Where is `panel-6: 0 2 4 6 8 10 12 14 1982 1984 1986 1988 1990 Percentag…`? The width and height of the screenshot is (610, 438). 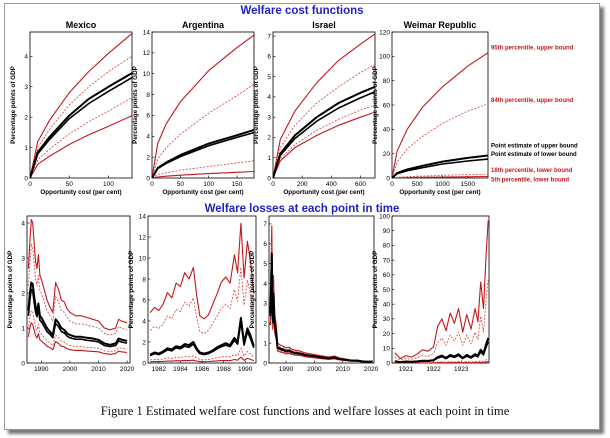 panel-6: 0 2 4 6 8 10 12 14 1982 1984 1986 1988 1990 Percentag… is located at coordinates (192, 293).